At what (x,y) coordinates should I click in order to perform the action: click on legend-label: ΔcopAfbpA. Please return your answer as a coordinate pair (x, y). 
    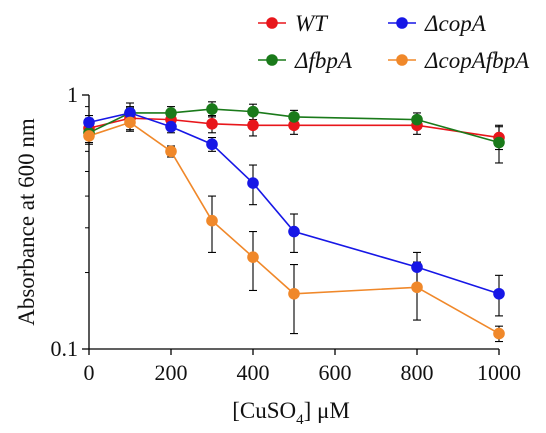
    Looking at the image, I should click on (477, 60).